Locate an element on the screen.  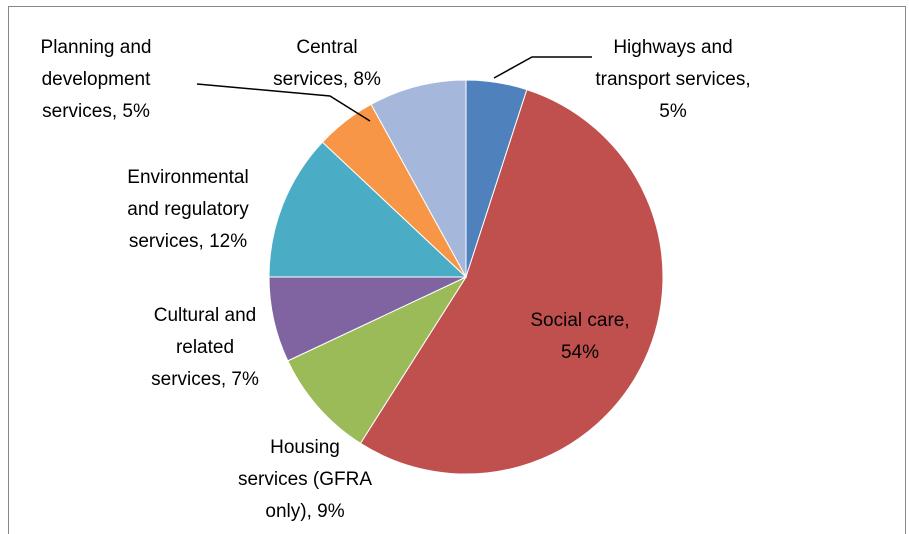
data-label: Cultural and related services, 7% is located at coordinates (205, 347).